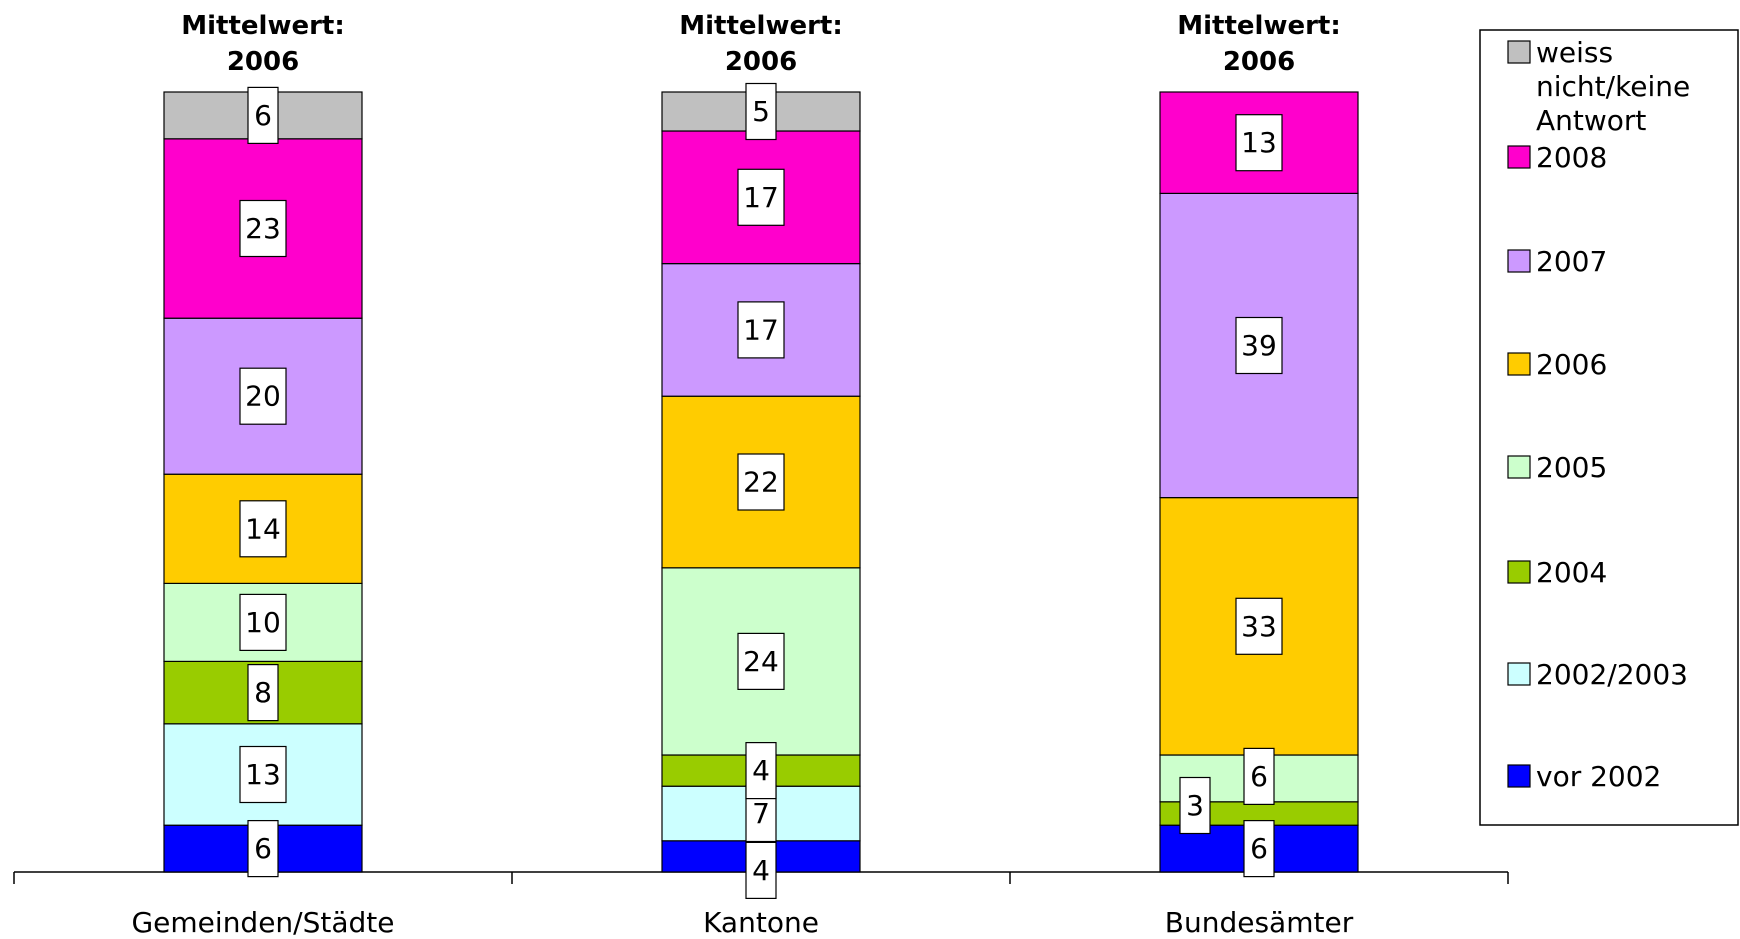 This screenshot has width=1740, height=939. What do you see at coordinates (1571, 467) in the screenshot?
I see `legend-label: 2005` at bounding box center [1571, 467].